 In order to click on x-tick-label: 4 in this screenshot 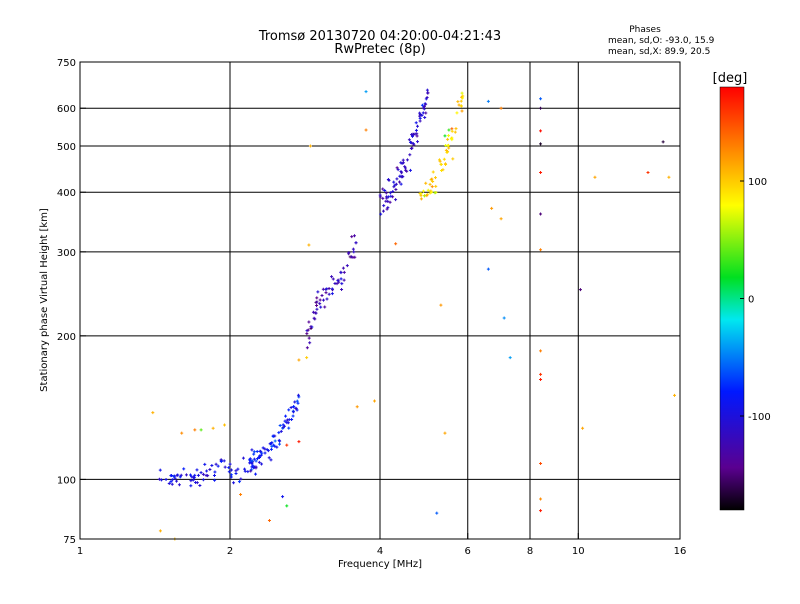, I will do `click(380, 551)`.